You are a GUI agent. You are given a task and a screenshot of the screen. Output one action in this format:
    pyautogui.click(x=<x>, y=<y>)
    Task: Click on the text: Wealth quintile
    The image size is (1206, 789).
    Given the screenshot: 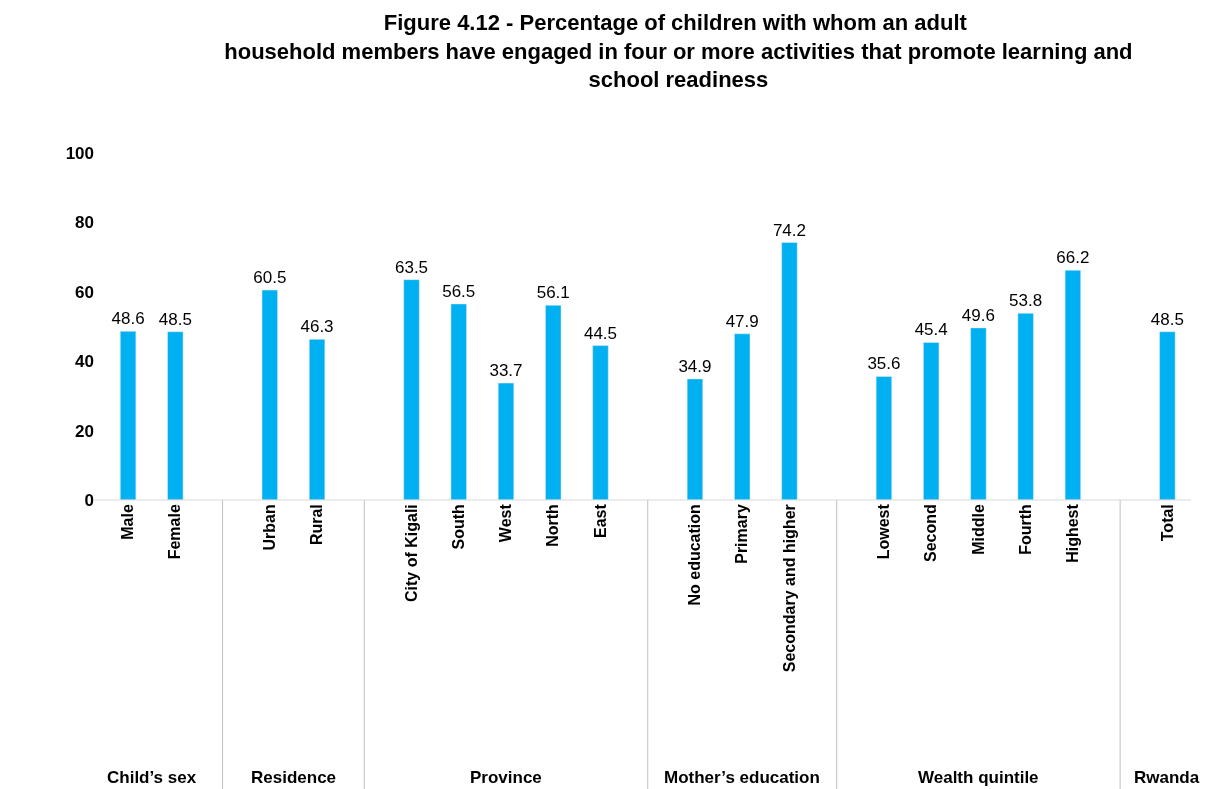 What is the action you would take?
    pyautogui.click(x=978, y=777)
    